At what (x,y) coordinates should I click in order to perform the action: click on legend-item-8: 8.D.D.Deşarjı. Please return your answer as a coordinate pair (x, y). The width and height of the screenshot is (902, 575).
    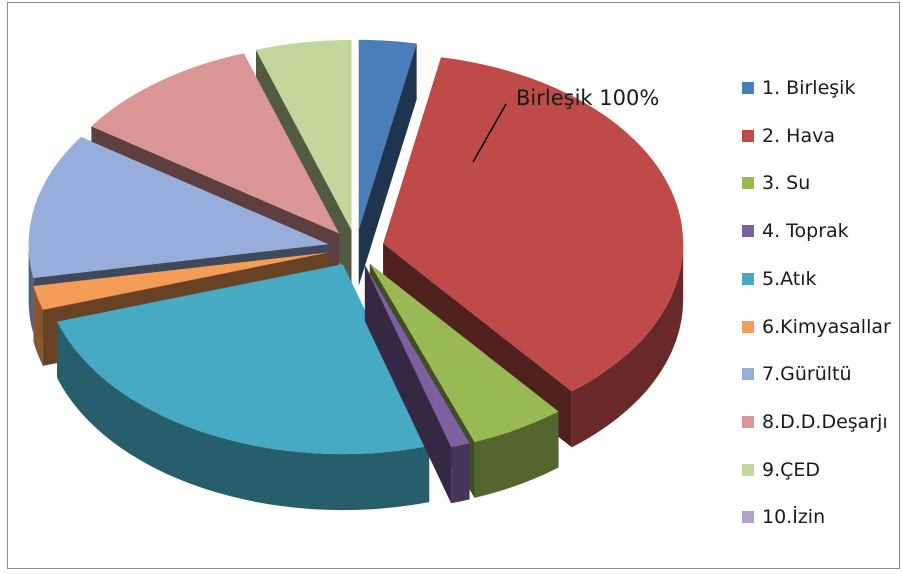
    Looking at the image, I should click on (815, 422).